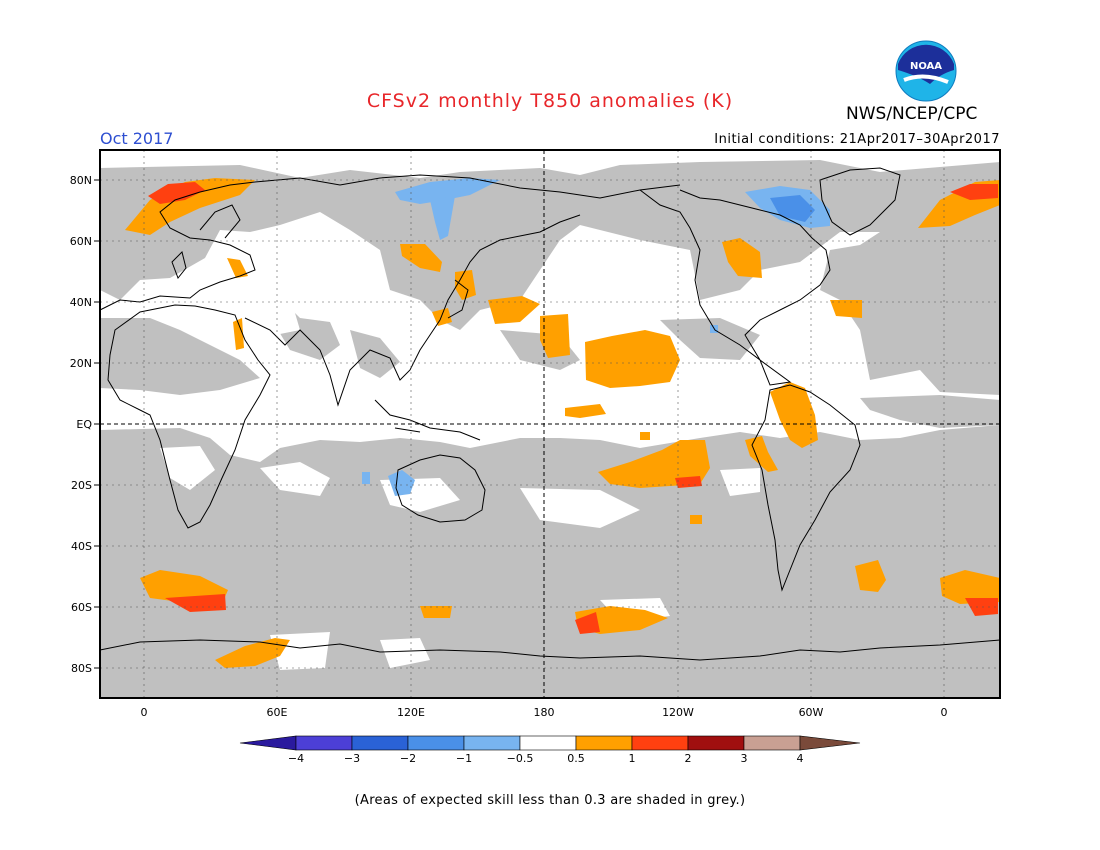 This screenshot has width=1100, height=850. What do you see at coordinates (81, 302) in the screenshot?
I see `lat-label: 40N` at bounding box center [81, 302].